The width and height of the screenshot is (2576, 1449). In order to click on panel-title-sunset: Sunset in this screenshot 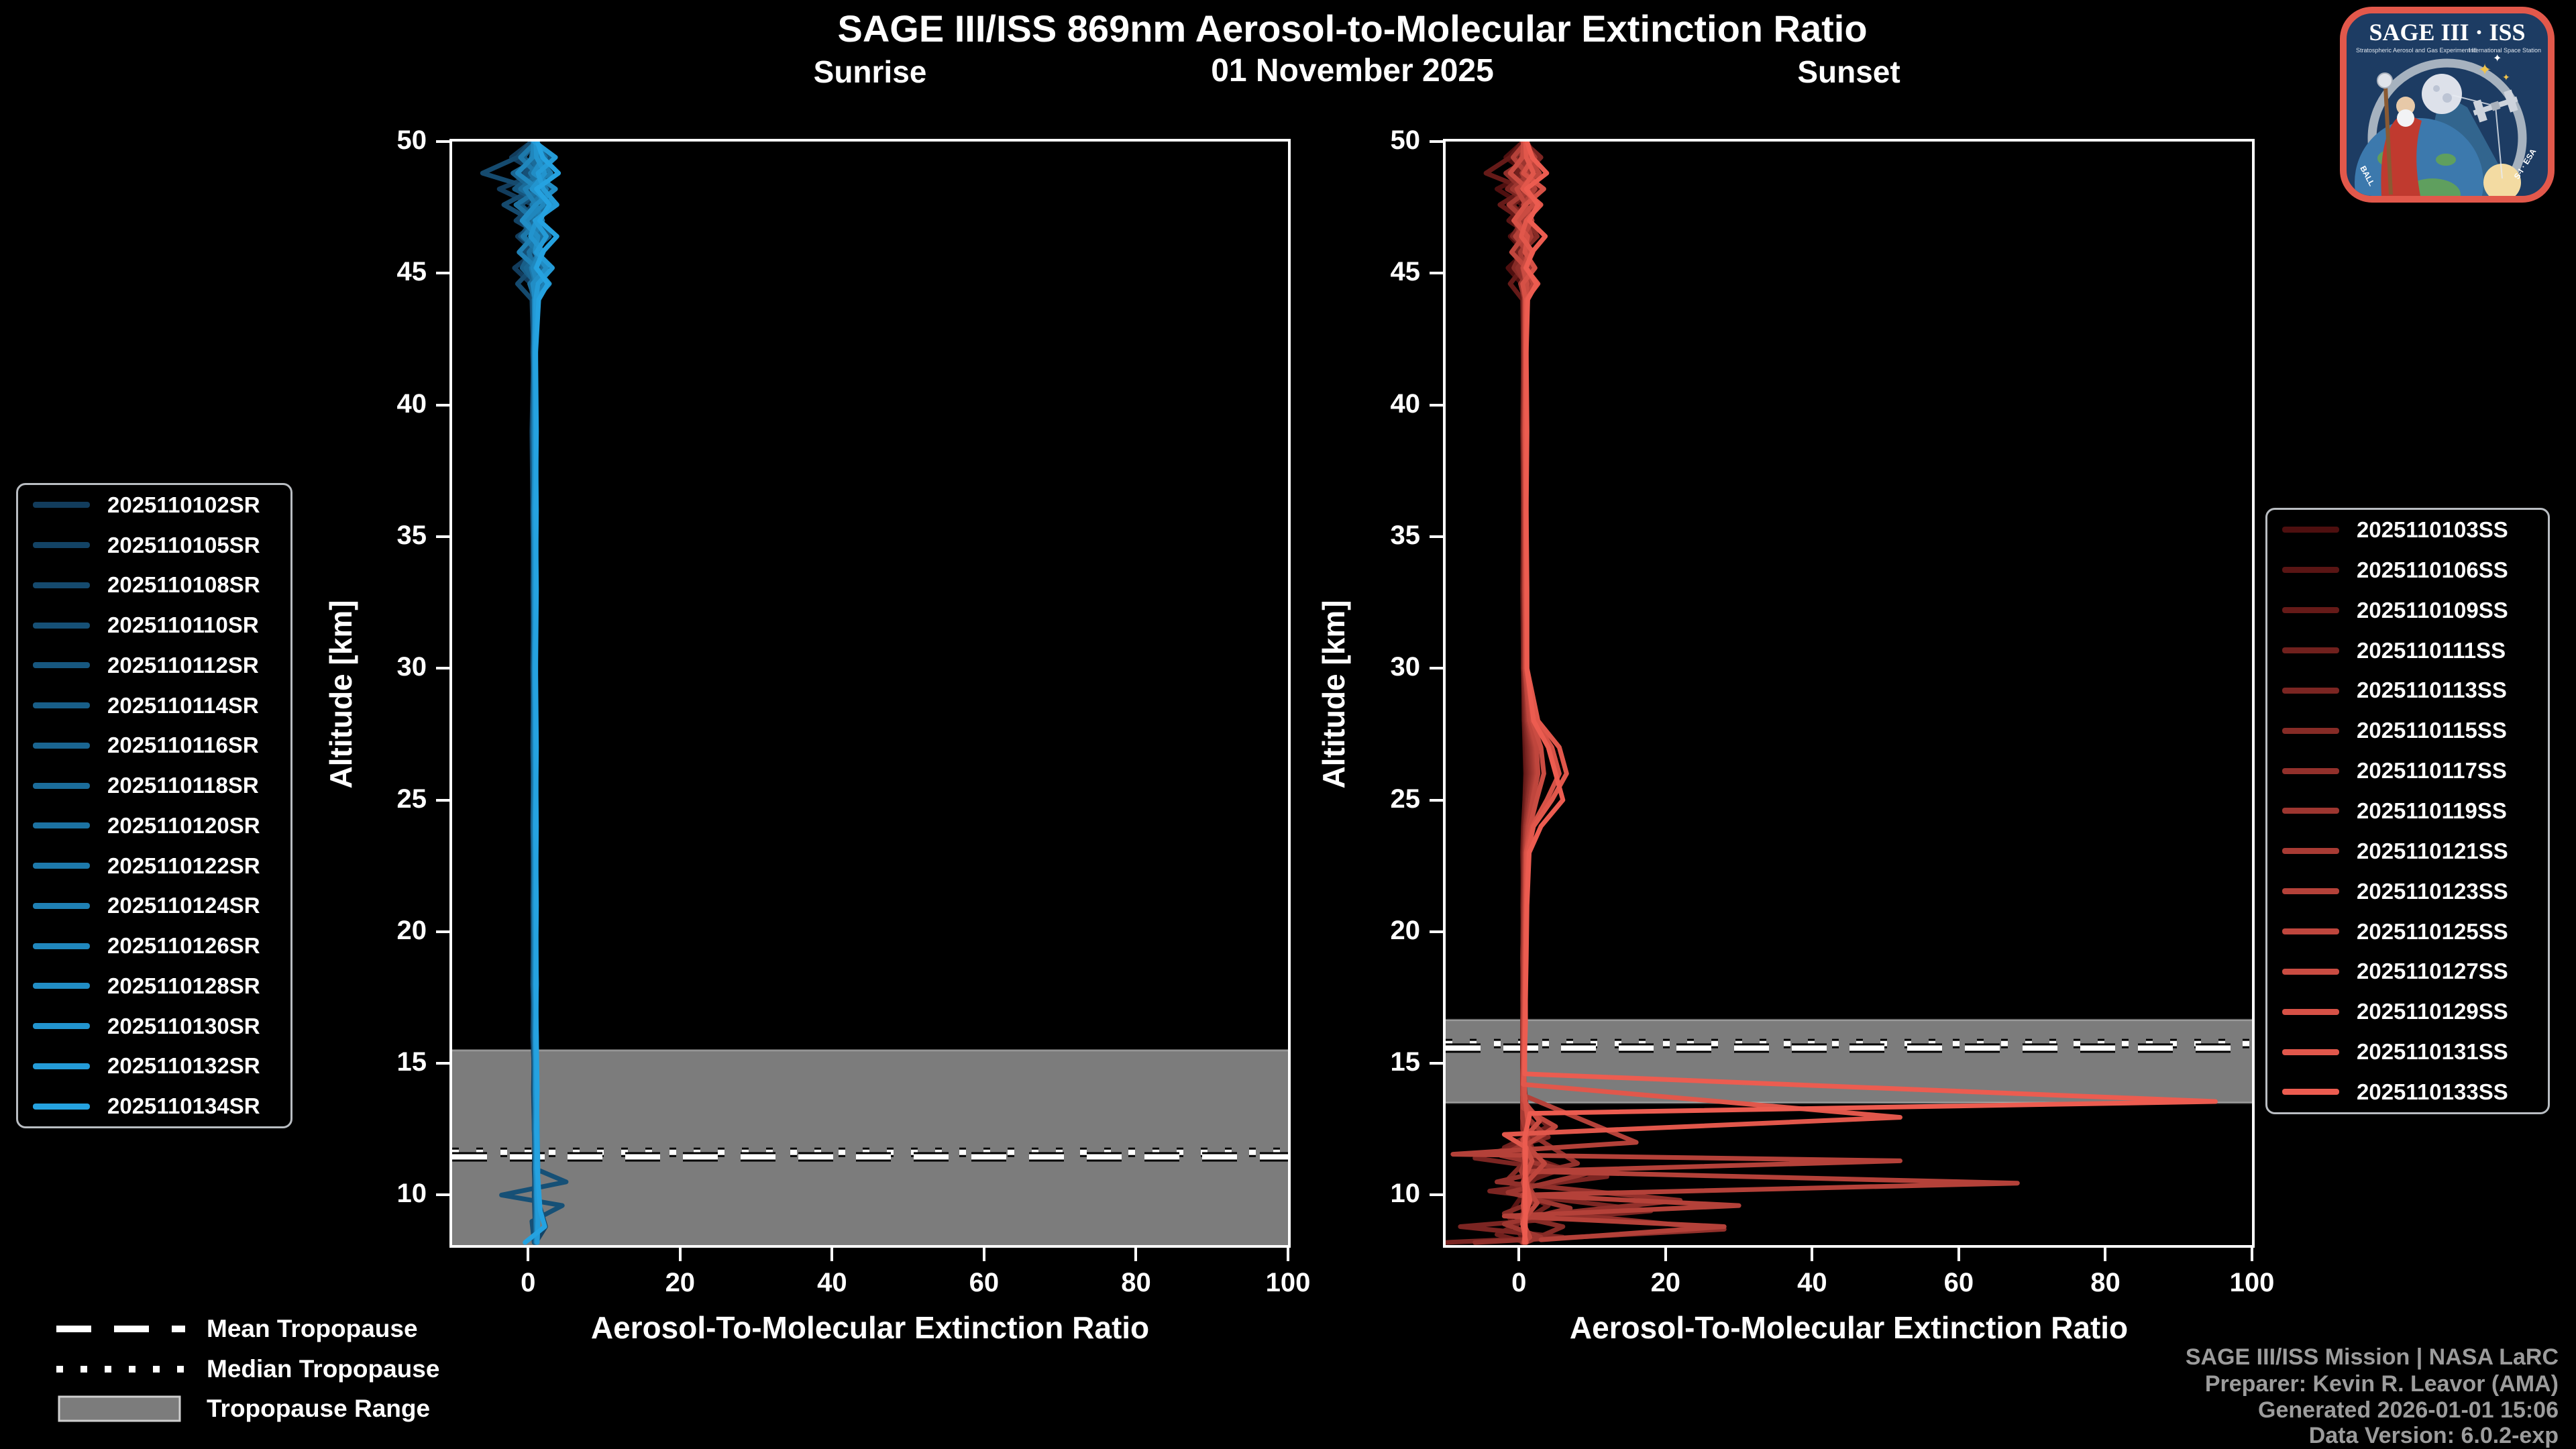, I will do `click(1848, 71)`.